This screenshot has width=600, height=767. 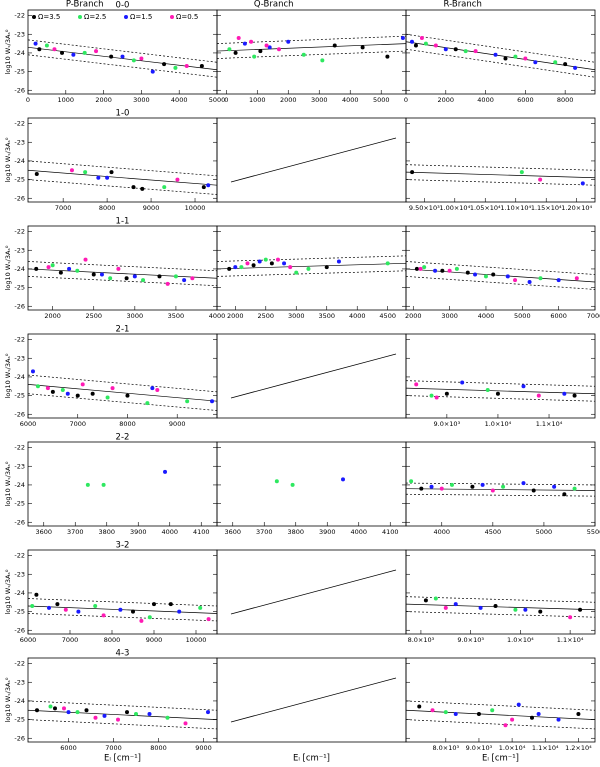 What do you see at coordinates (154, 640) in the screenshot?
I see `x-tick-label: 9000` at bounding box center [154, 640].